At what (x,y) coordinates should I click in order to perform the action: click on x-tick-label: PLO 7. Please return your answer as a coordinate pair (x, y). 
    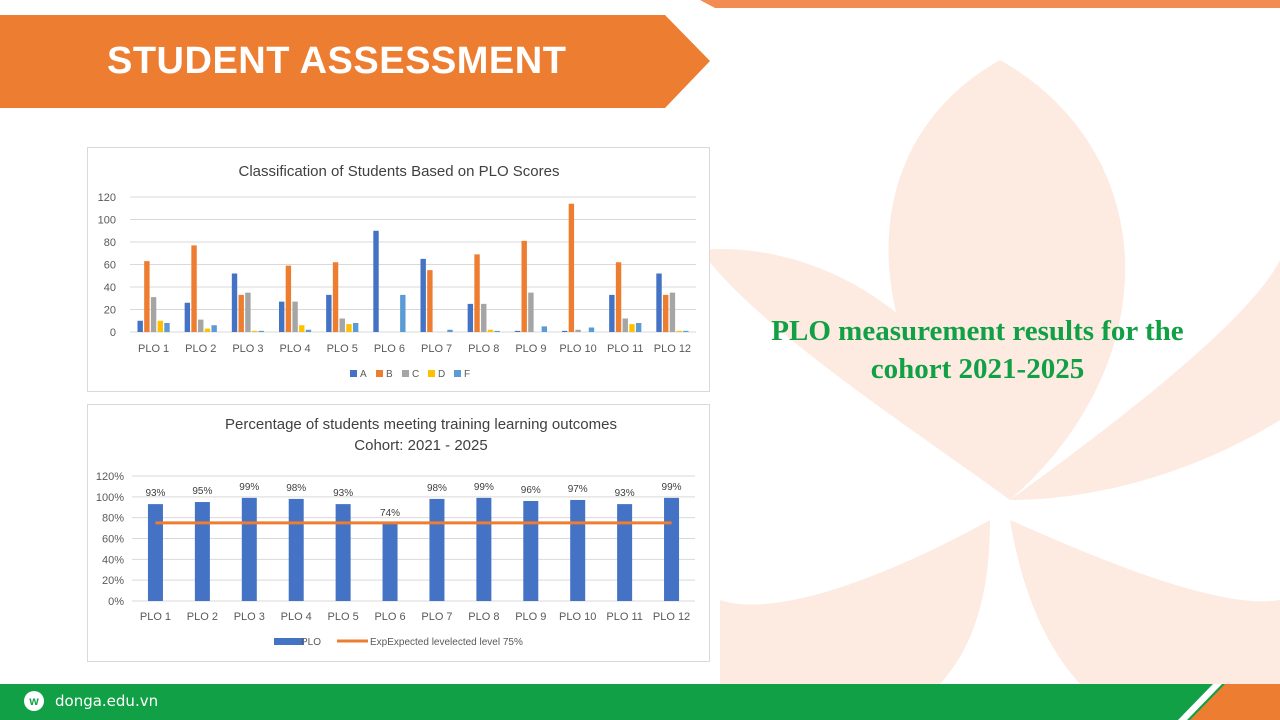
    Looking at the image, I should click on (436, 349).